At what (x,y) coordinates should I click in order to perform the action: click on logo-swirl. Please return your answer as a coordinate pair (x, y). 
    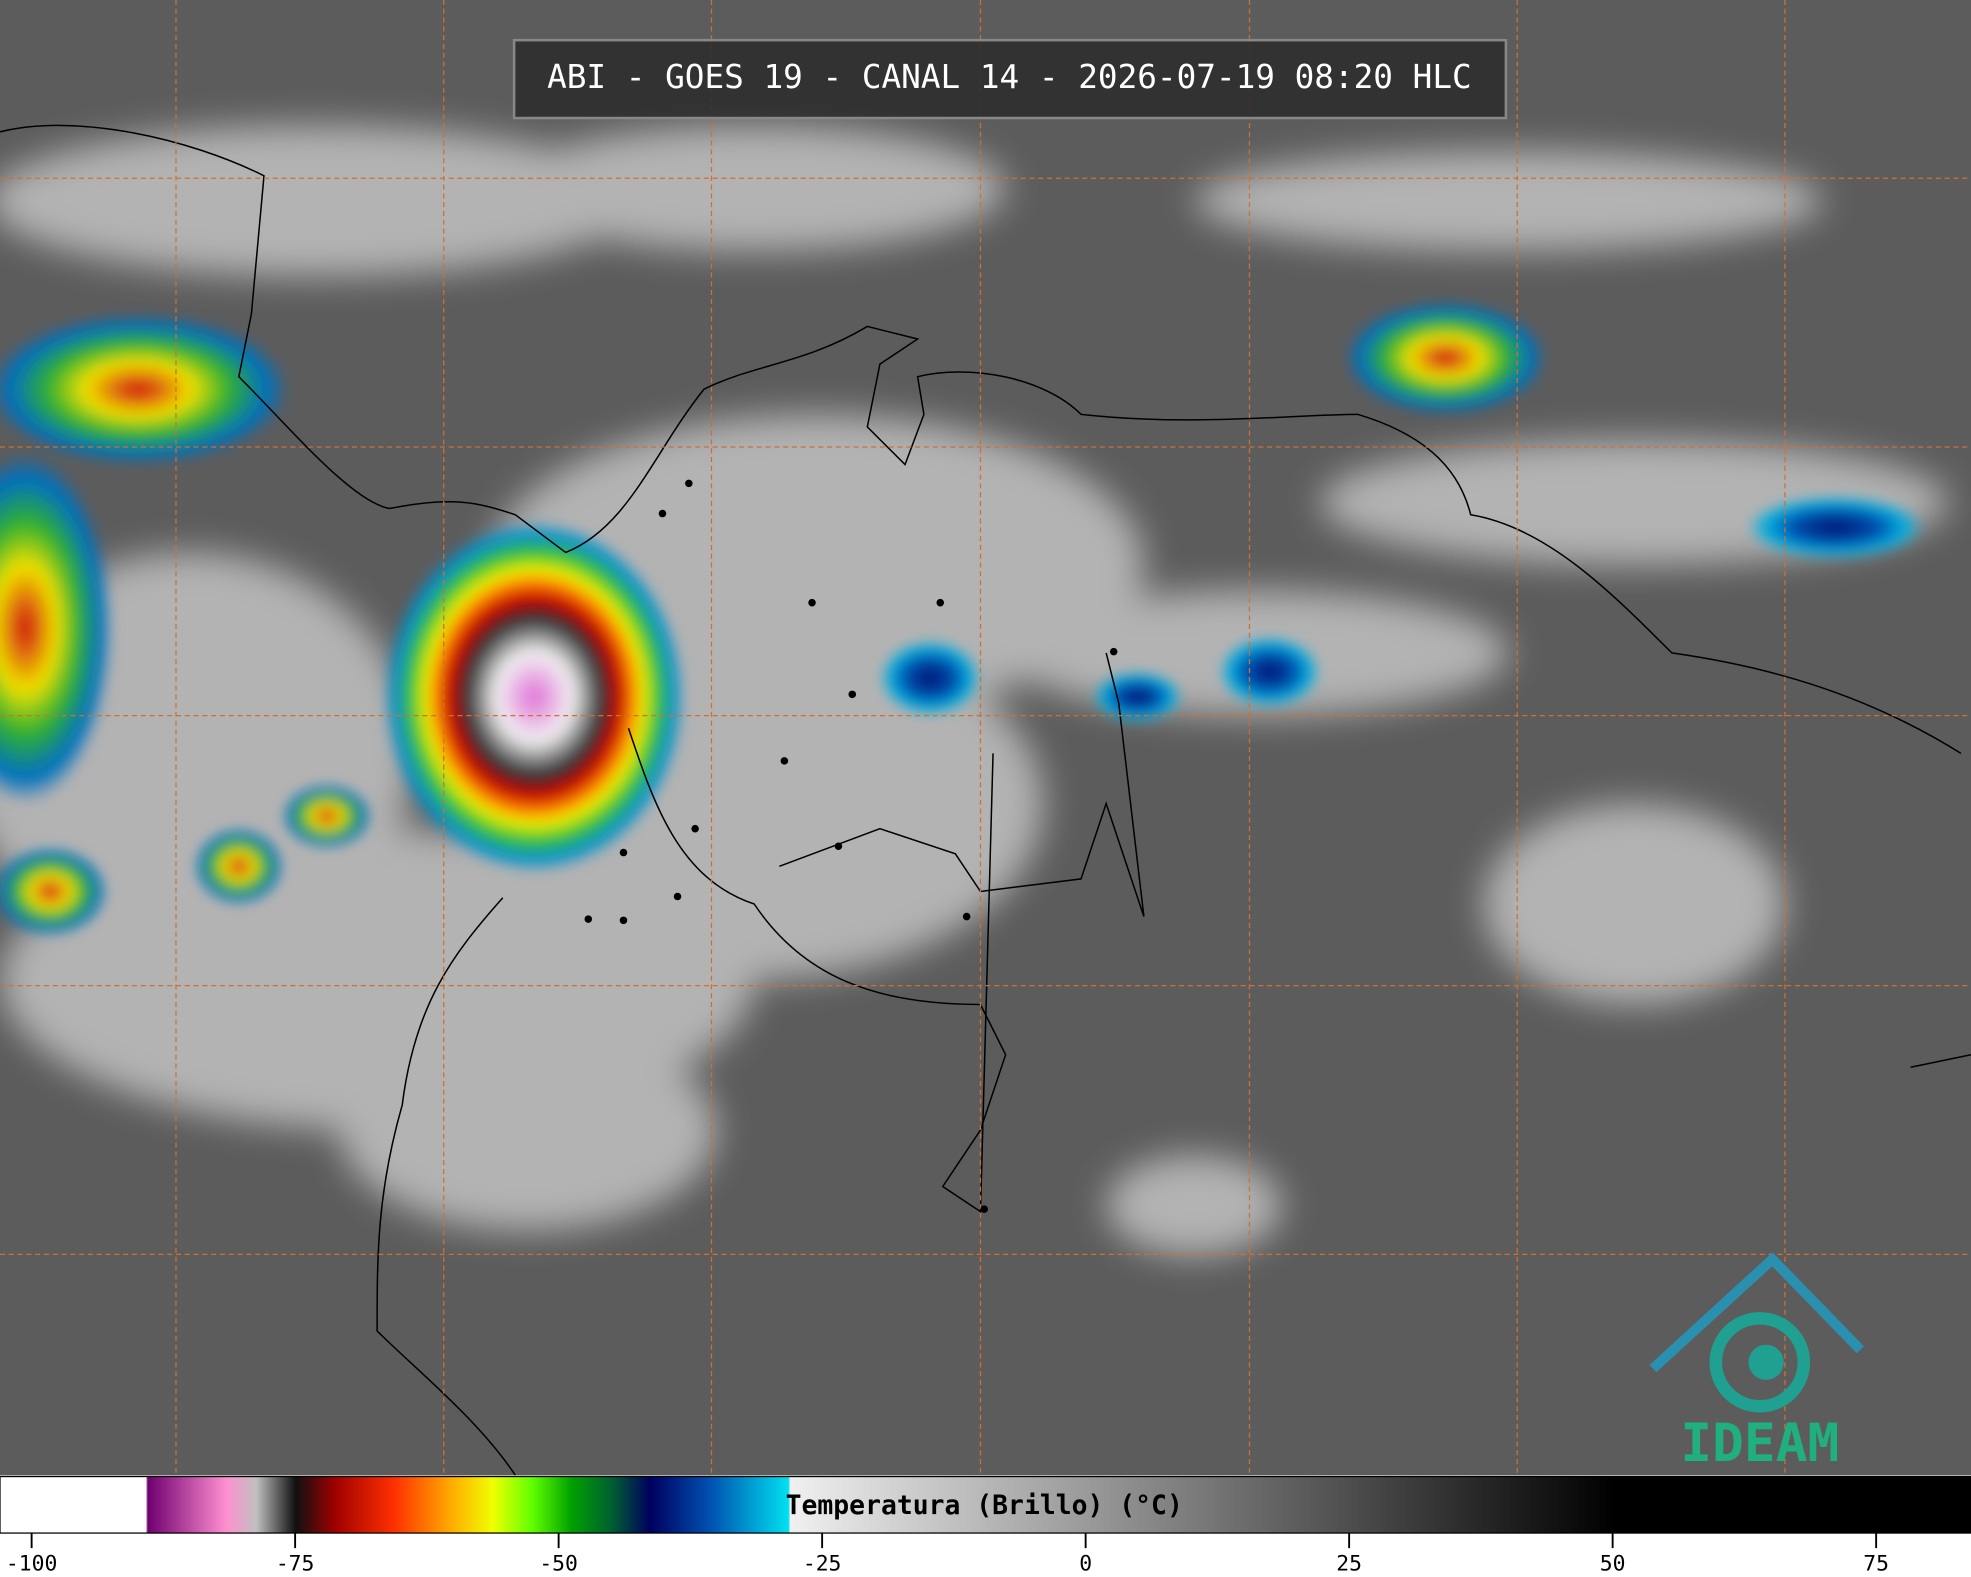
    Looking at the image, I should click on (1760, 1362).